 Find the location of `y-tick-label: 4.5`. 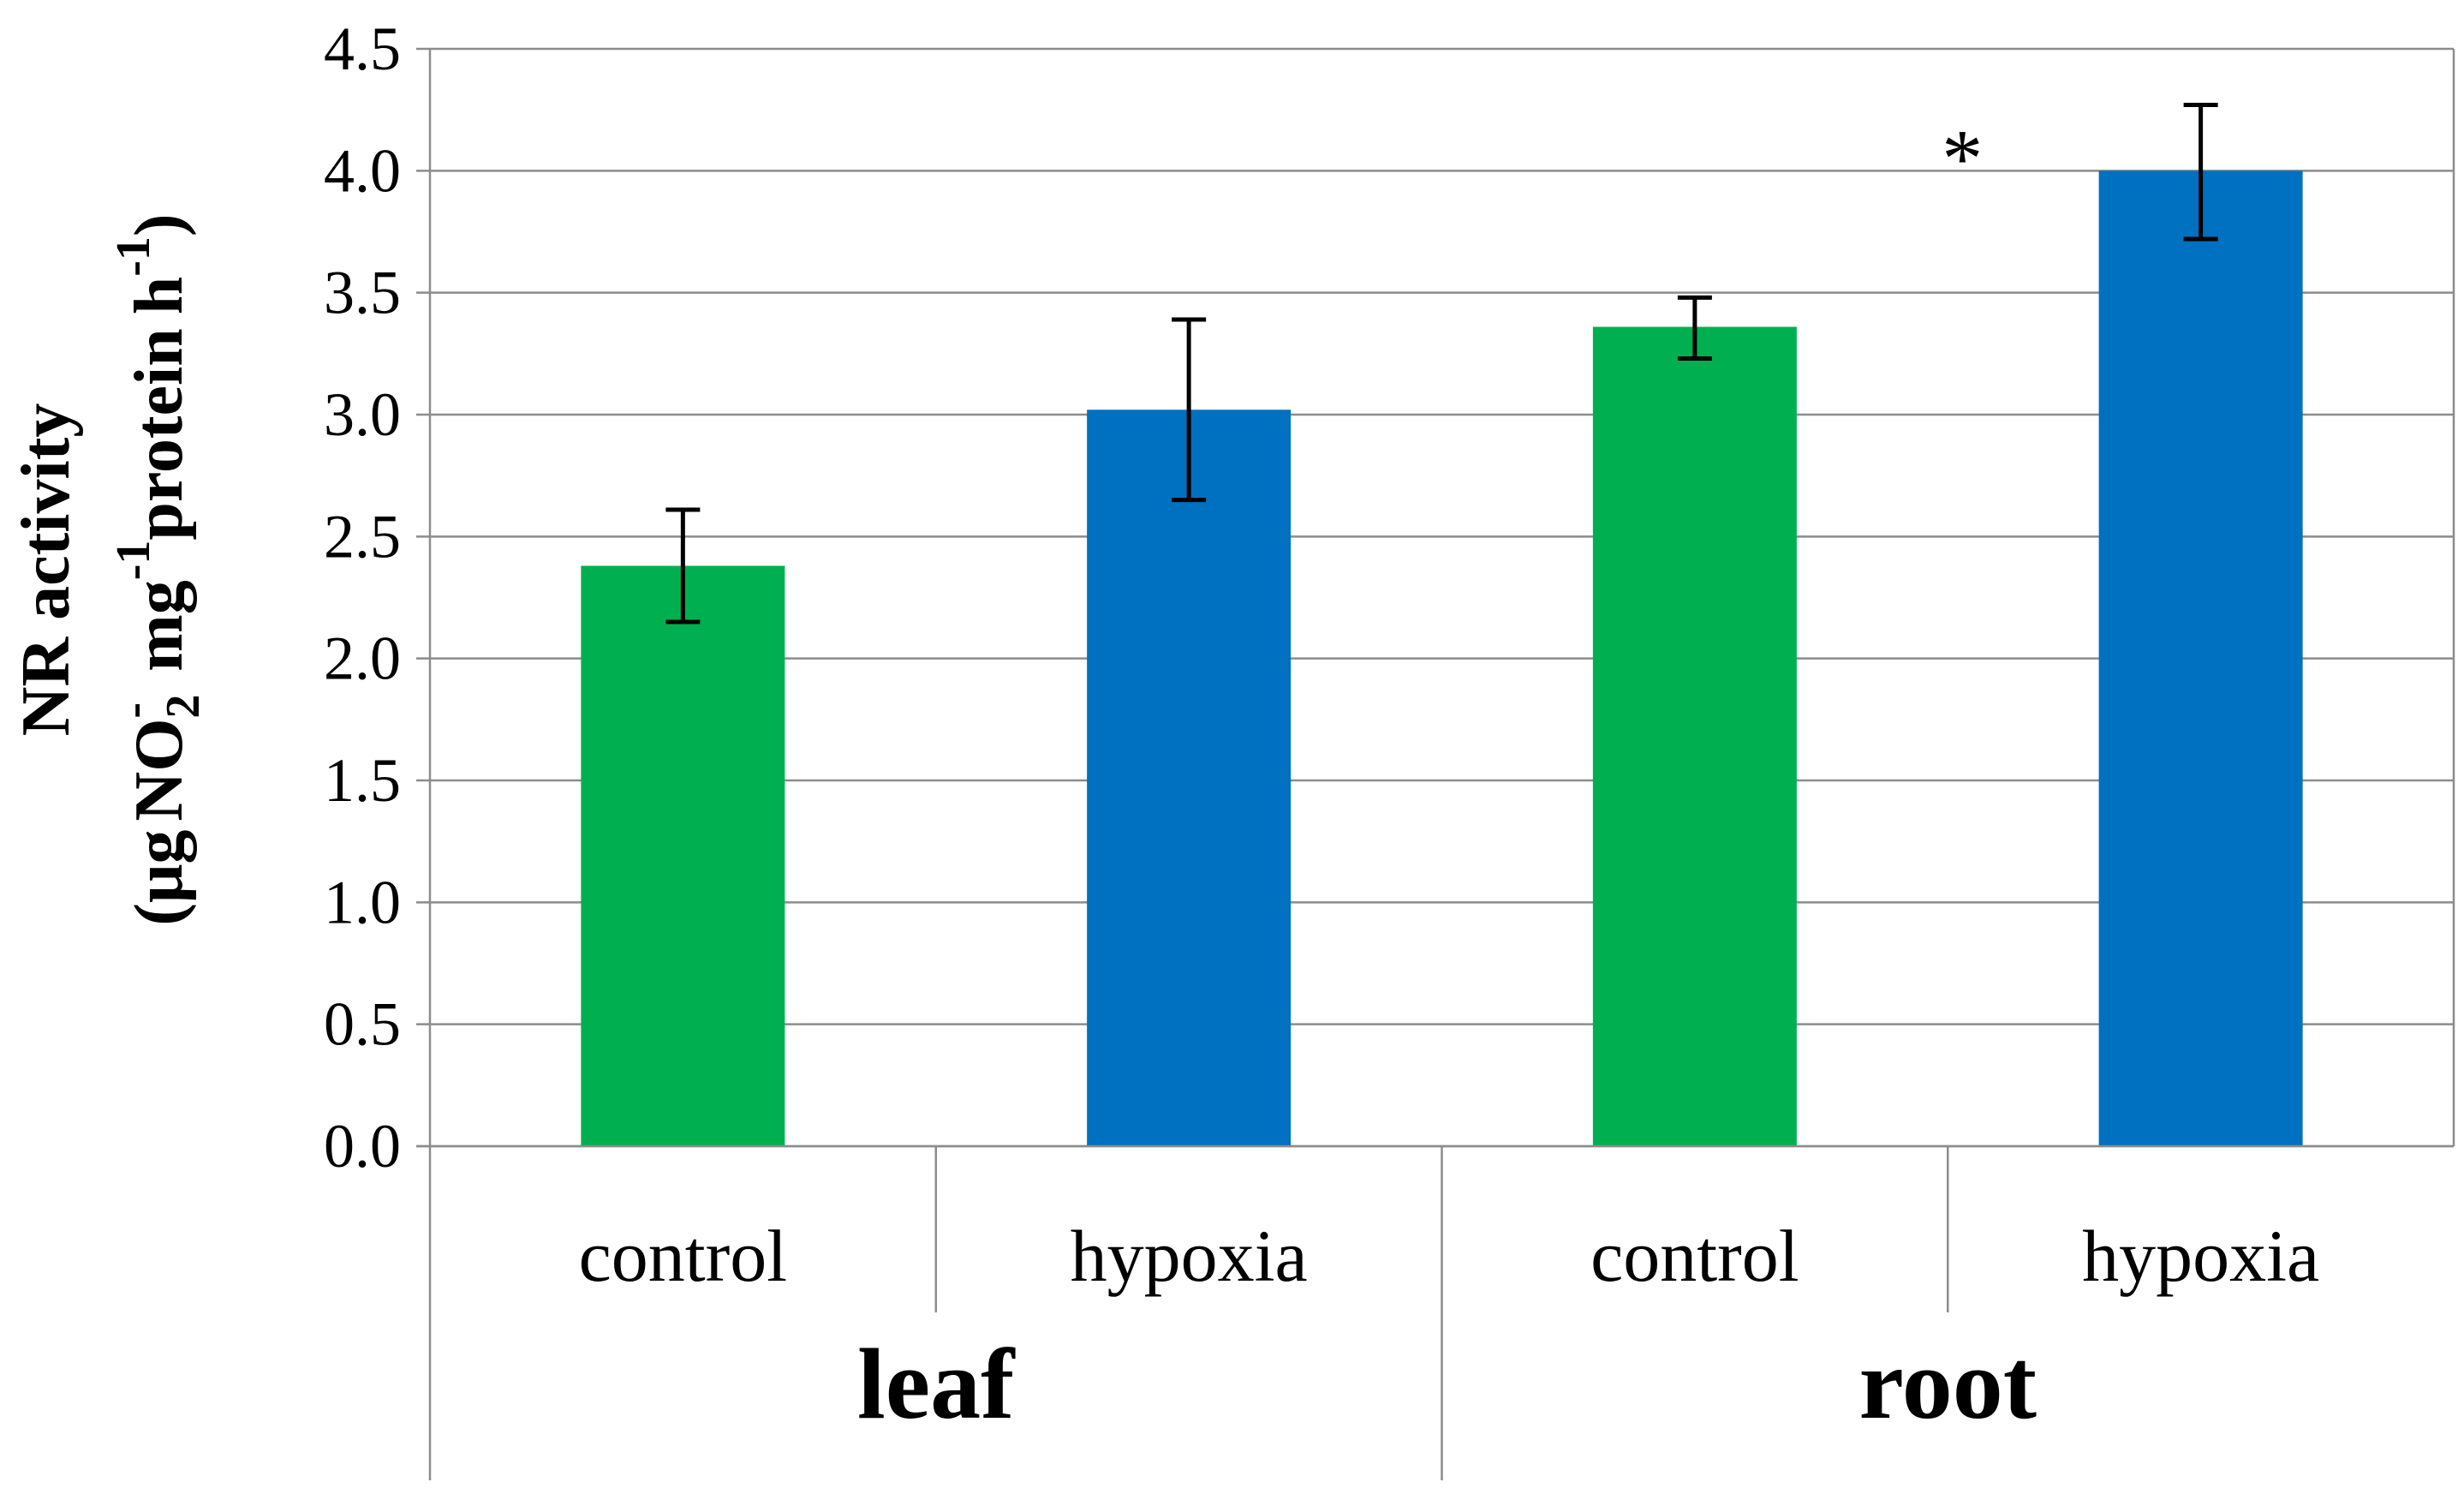

y-tick-label: 4.5 is located at coordinates (363, 49).